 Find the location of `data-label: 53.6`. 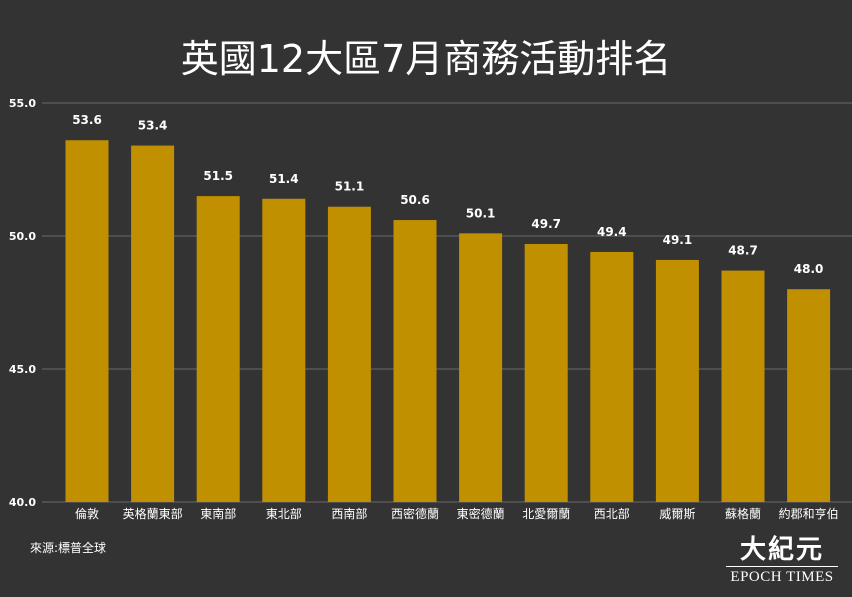

data-label: 53.6 is located at coordinates (87, 120).